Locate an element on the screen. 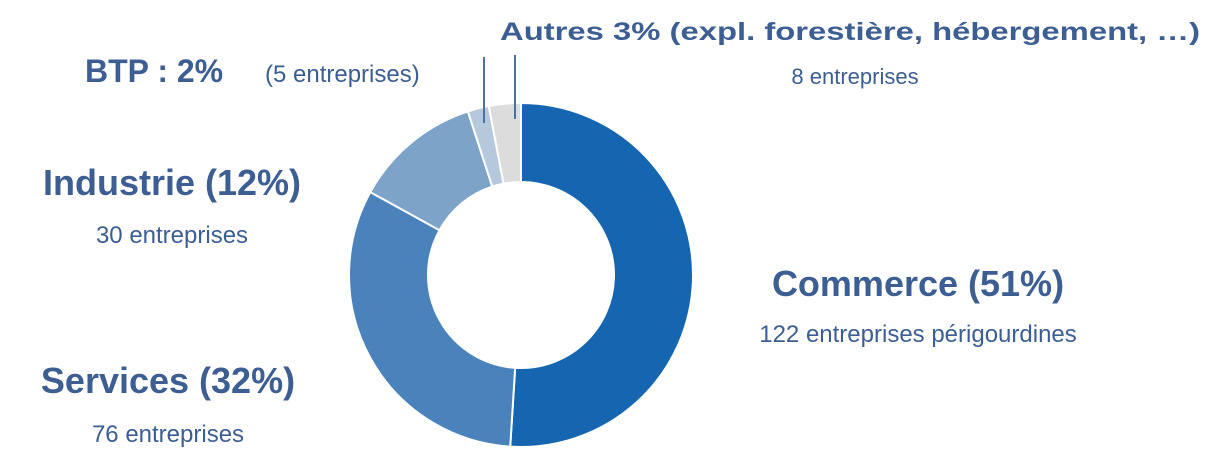 This screenshot has width=1216, height=449. category-note: 76 entreprises is located at coordinates (168, 434).